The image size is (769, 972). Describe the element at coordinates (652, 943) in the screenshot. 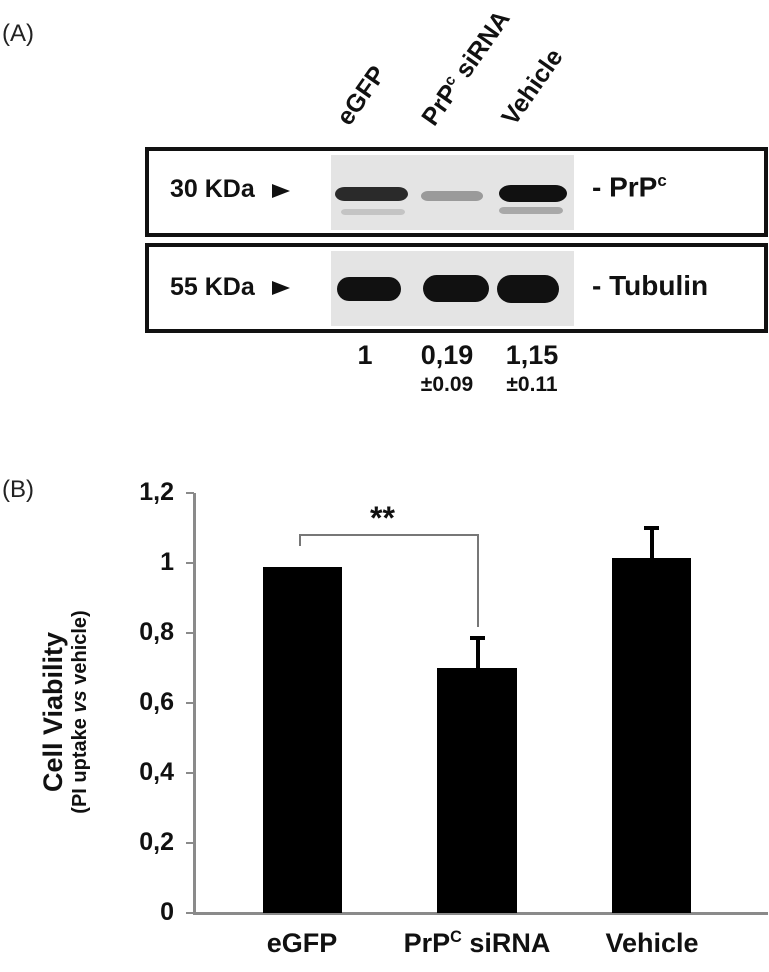

I see `x-label-vehicle: Vehicle` at that location.